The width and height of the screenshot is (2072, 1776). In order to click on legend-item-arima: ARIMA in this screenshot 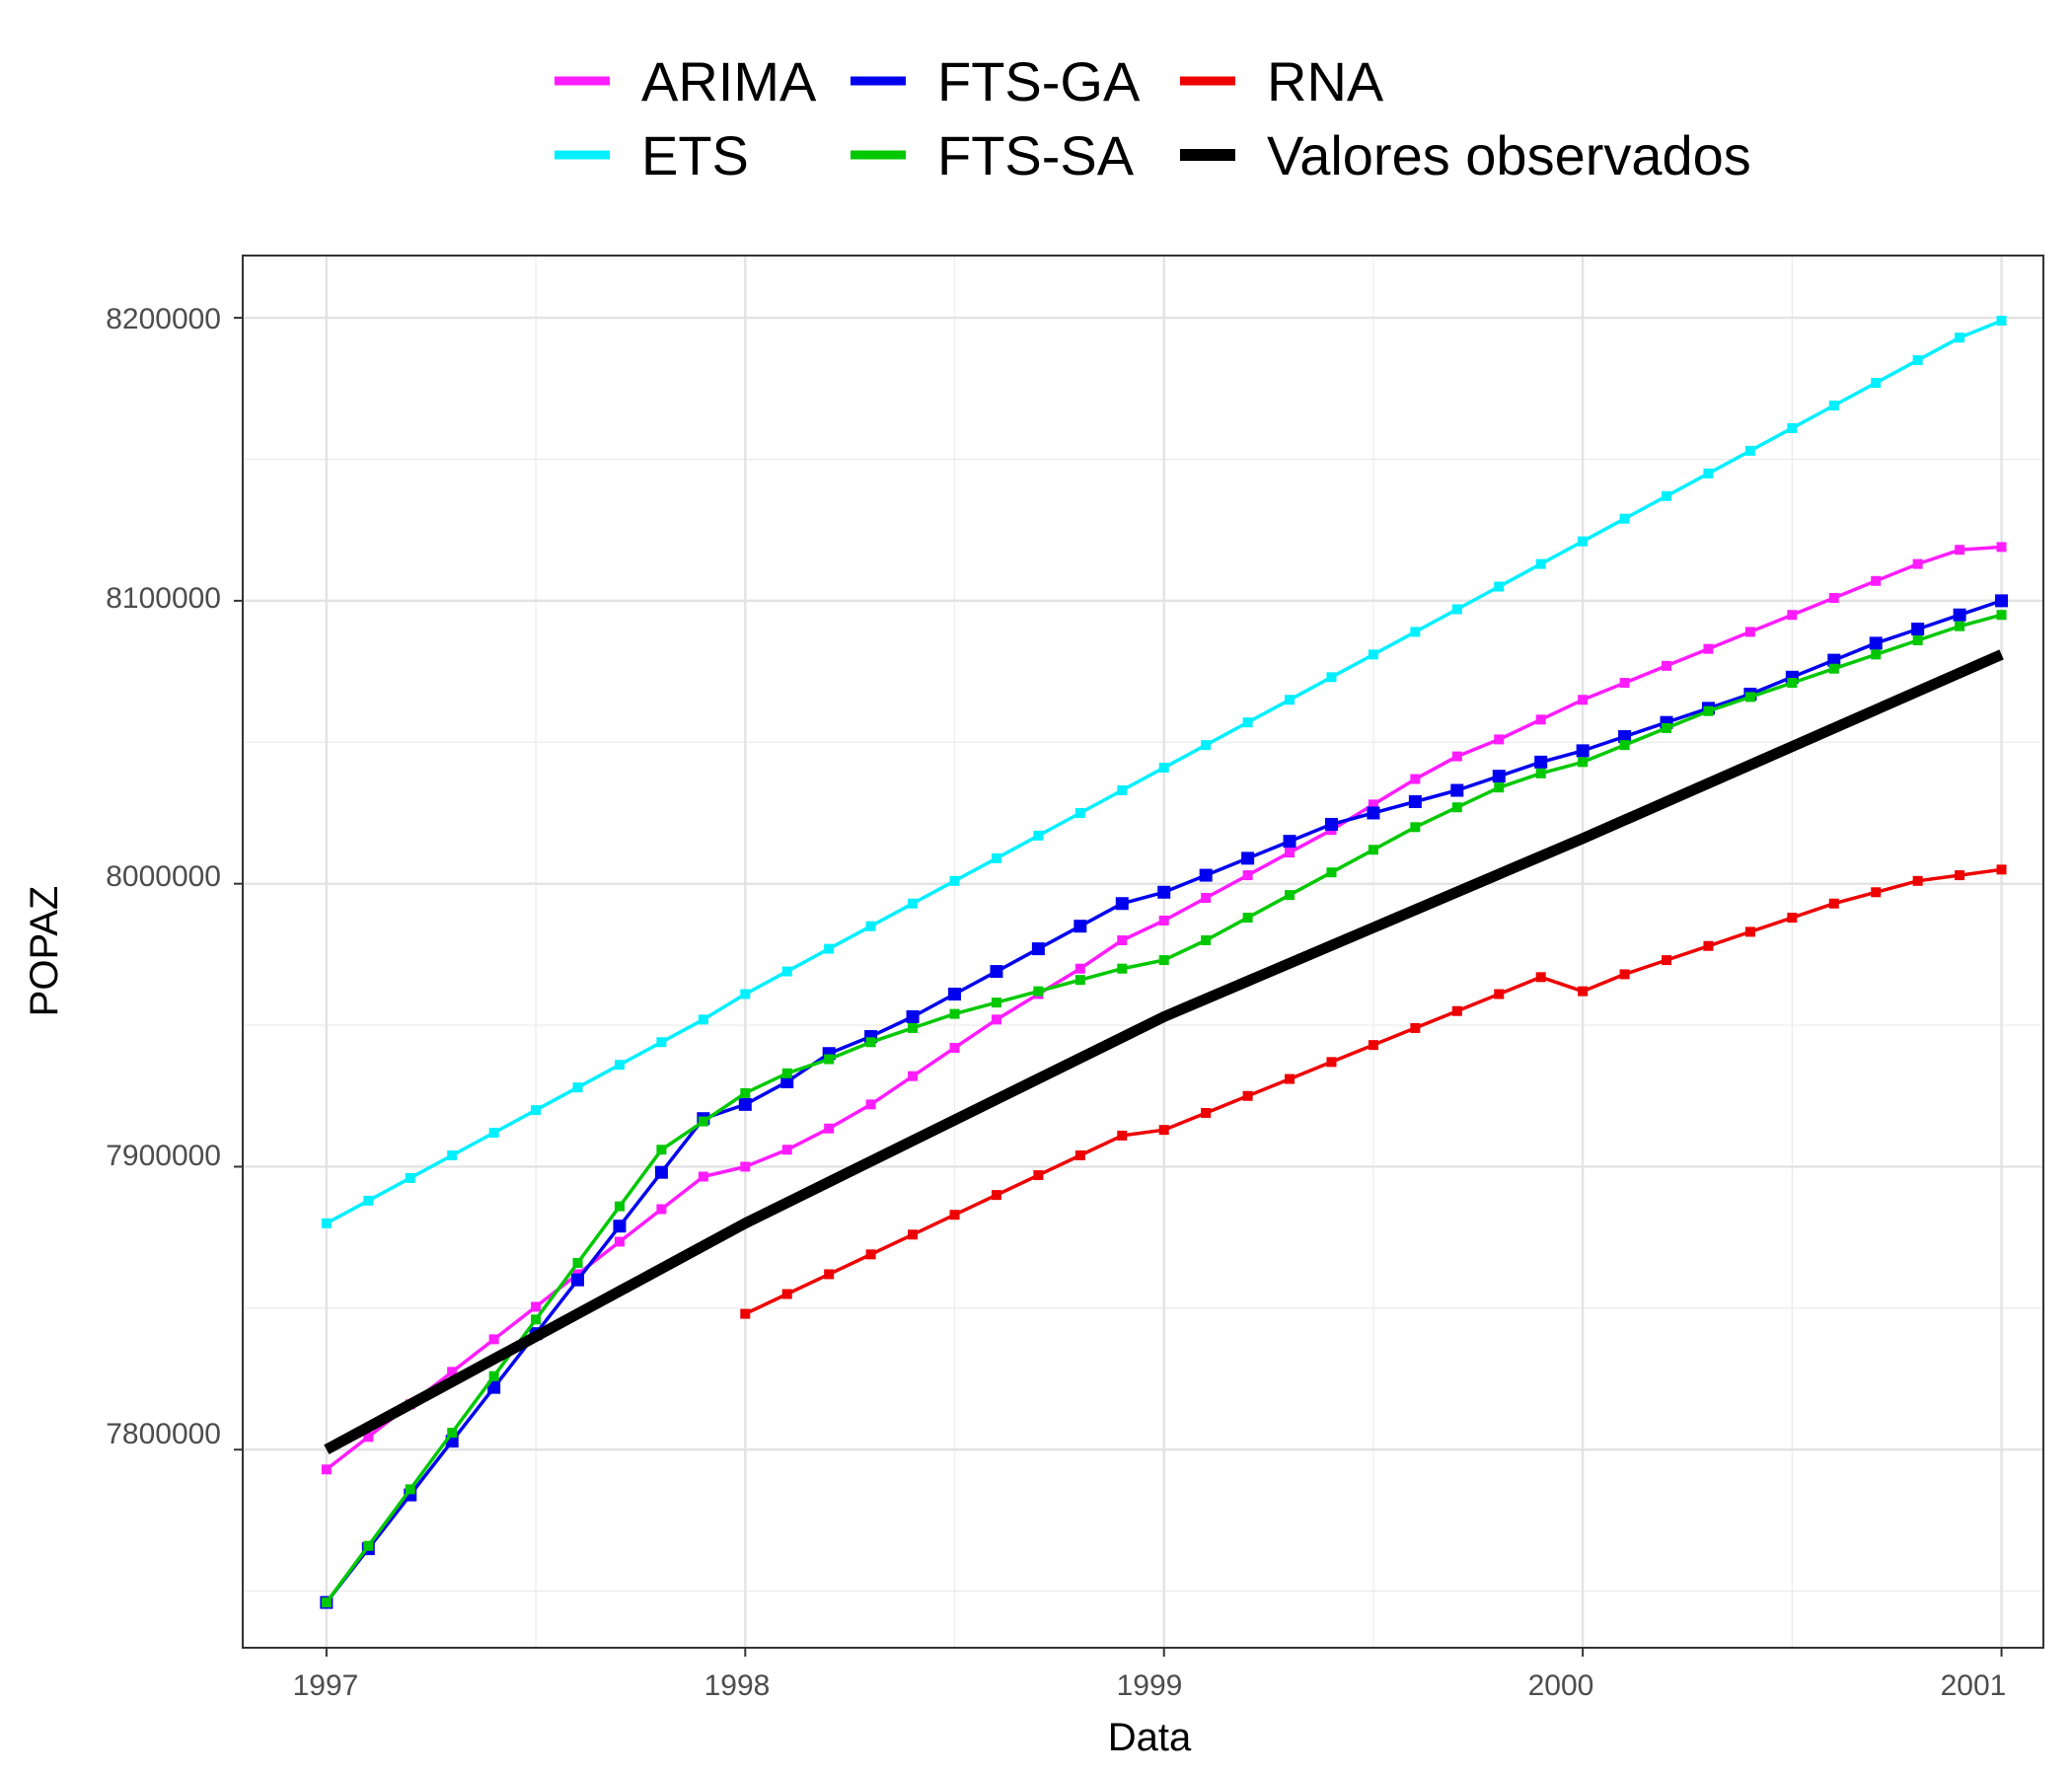, I will do `click(686, 81)`.